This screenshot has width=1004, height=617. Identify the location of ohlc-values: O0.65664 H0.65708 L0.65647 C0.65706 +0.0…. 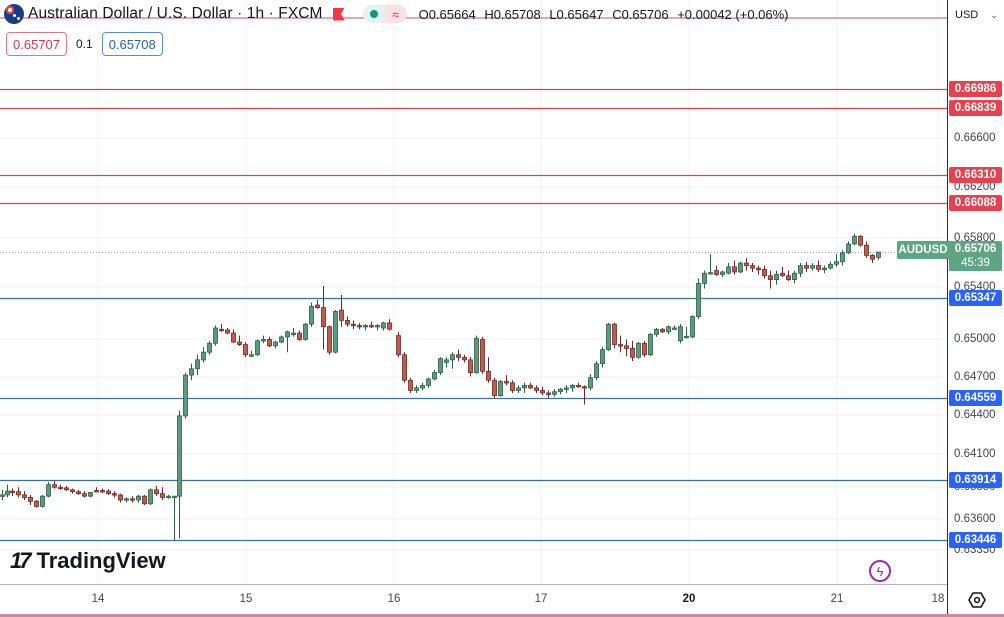
(606, 14).